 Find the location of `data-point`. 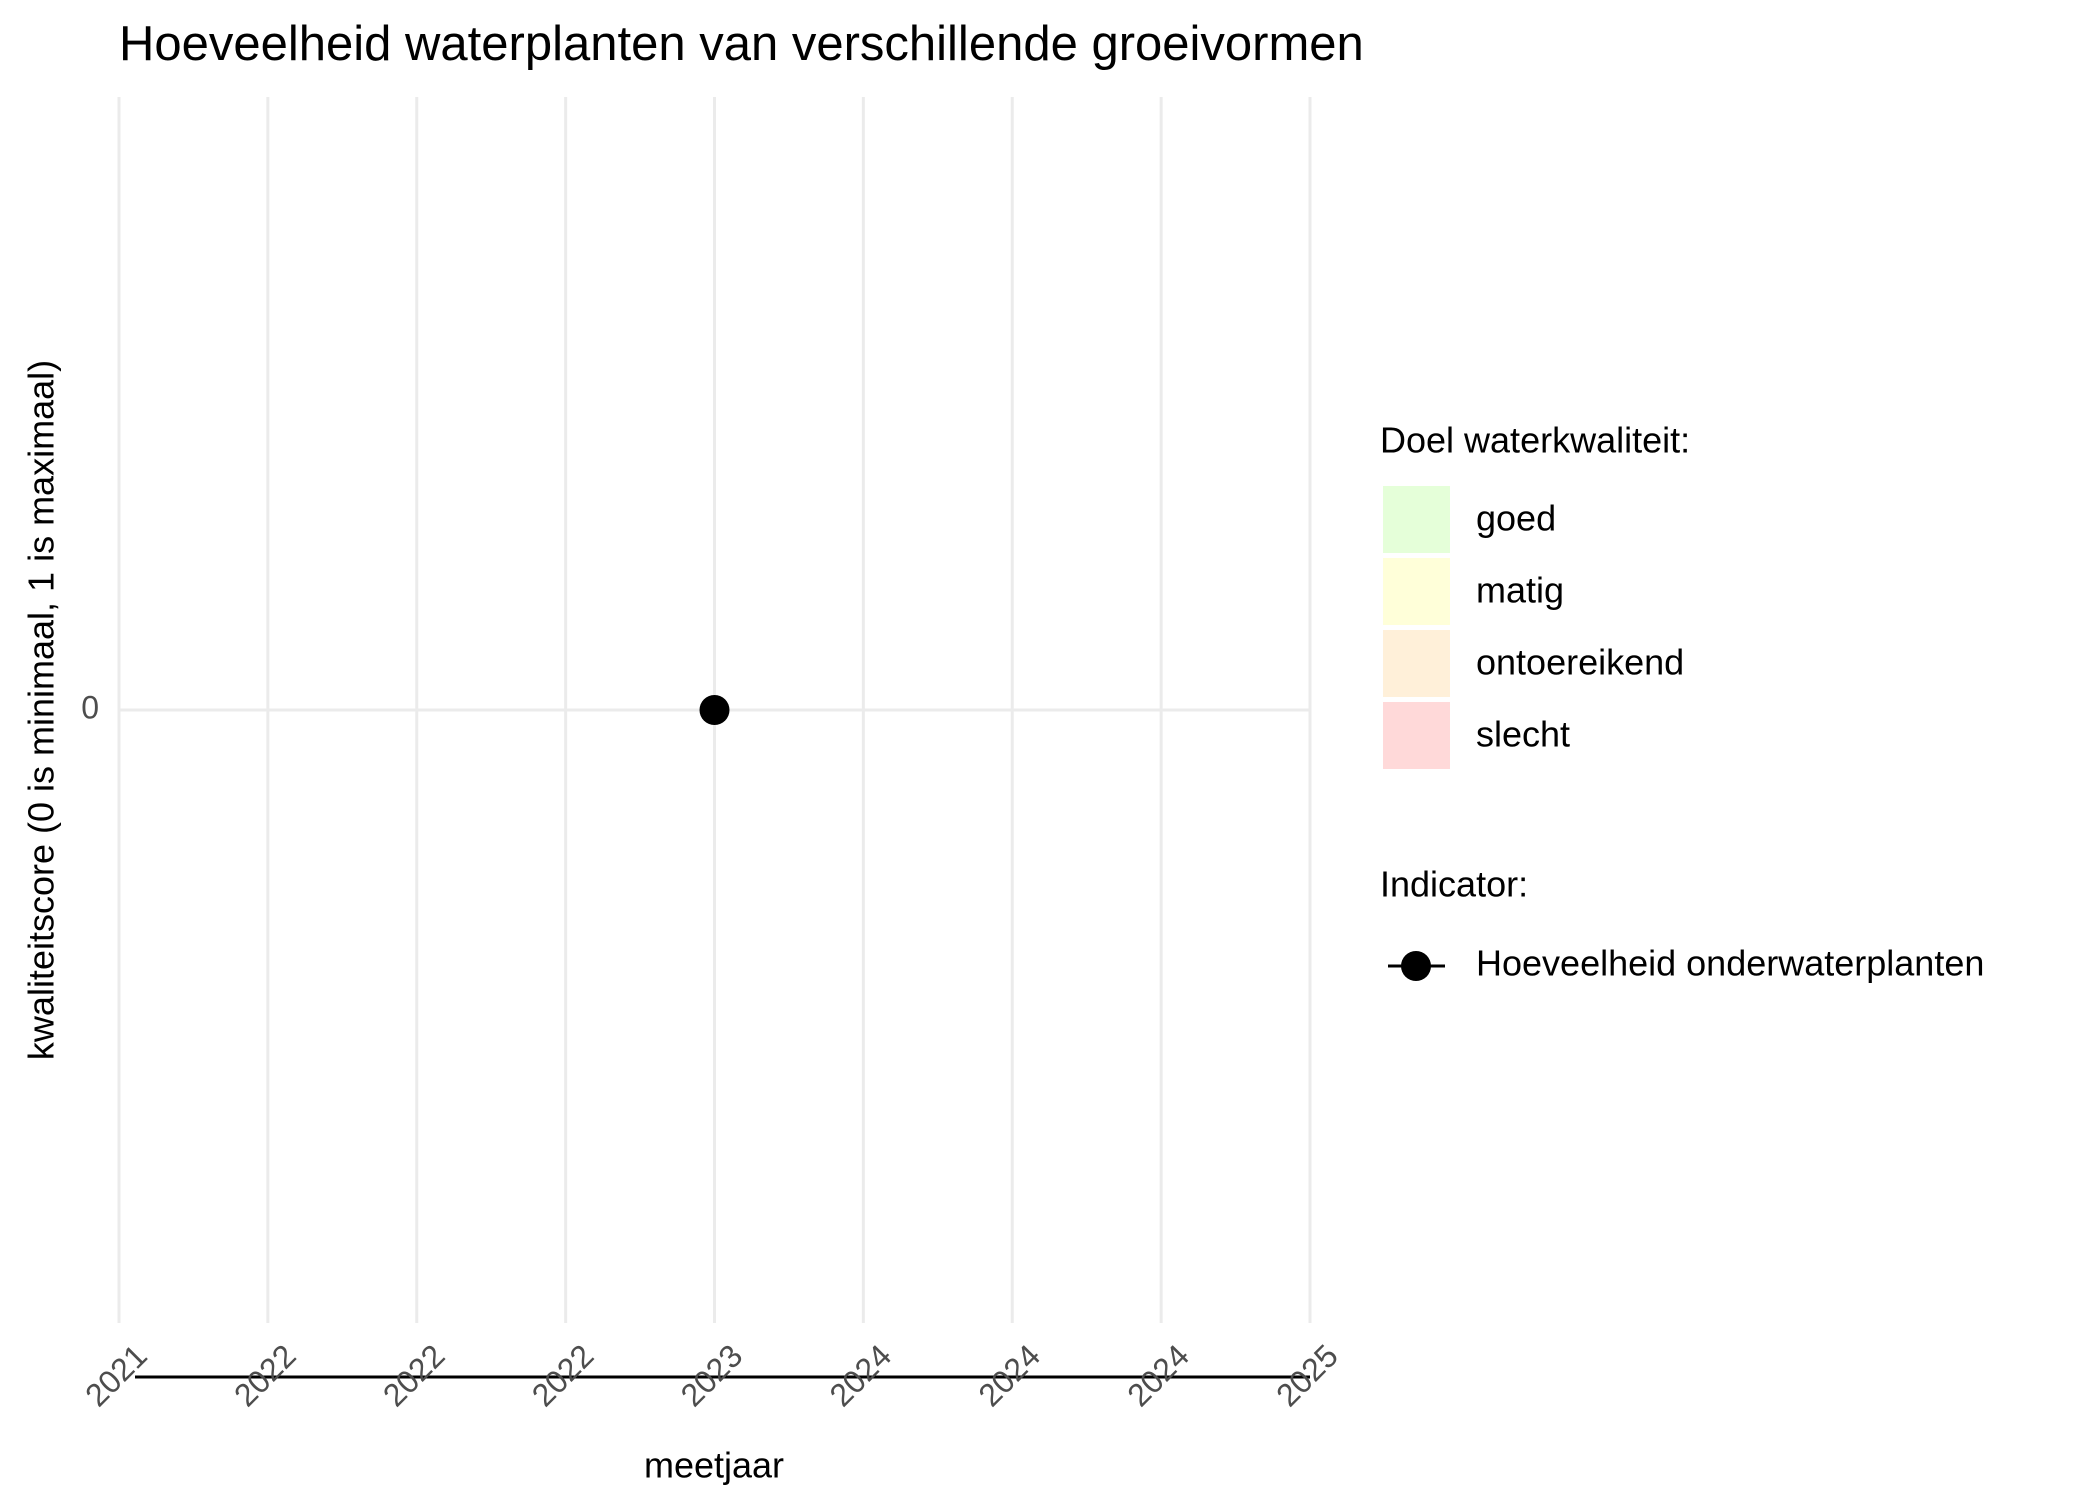

data-point is located at coordinates (714, 710).